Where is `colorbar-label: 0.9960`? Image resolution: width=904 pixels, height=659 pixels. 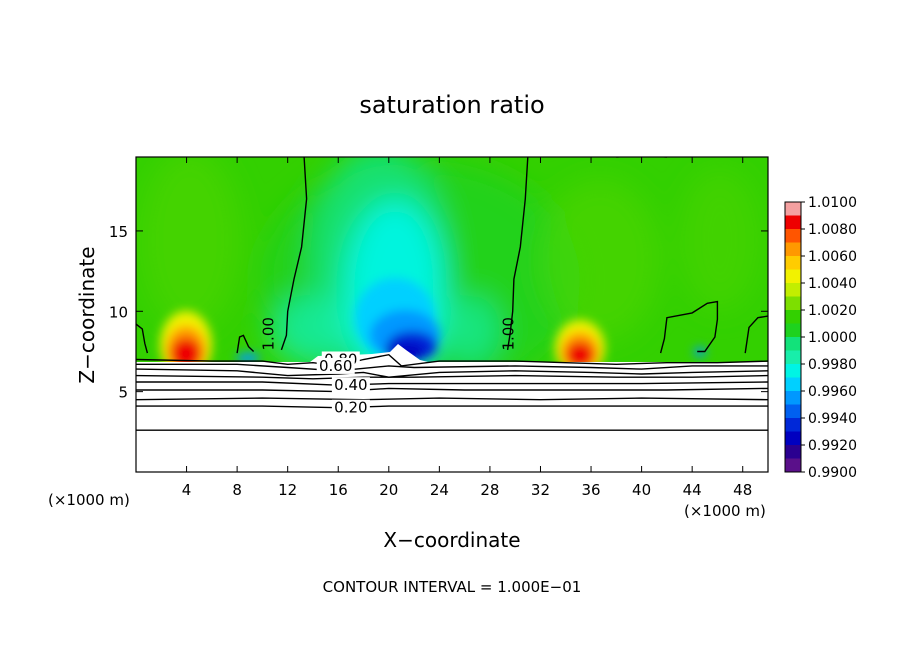 colorbar-label: 0.9960 is located at coordinates (832, 392).